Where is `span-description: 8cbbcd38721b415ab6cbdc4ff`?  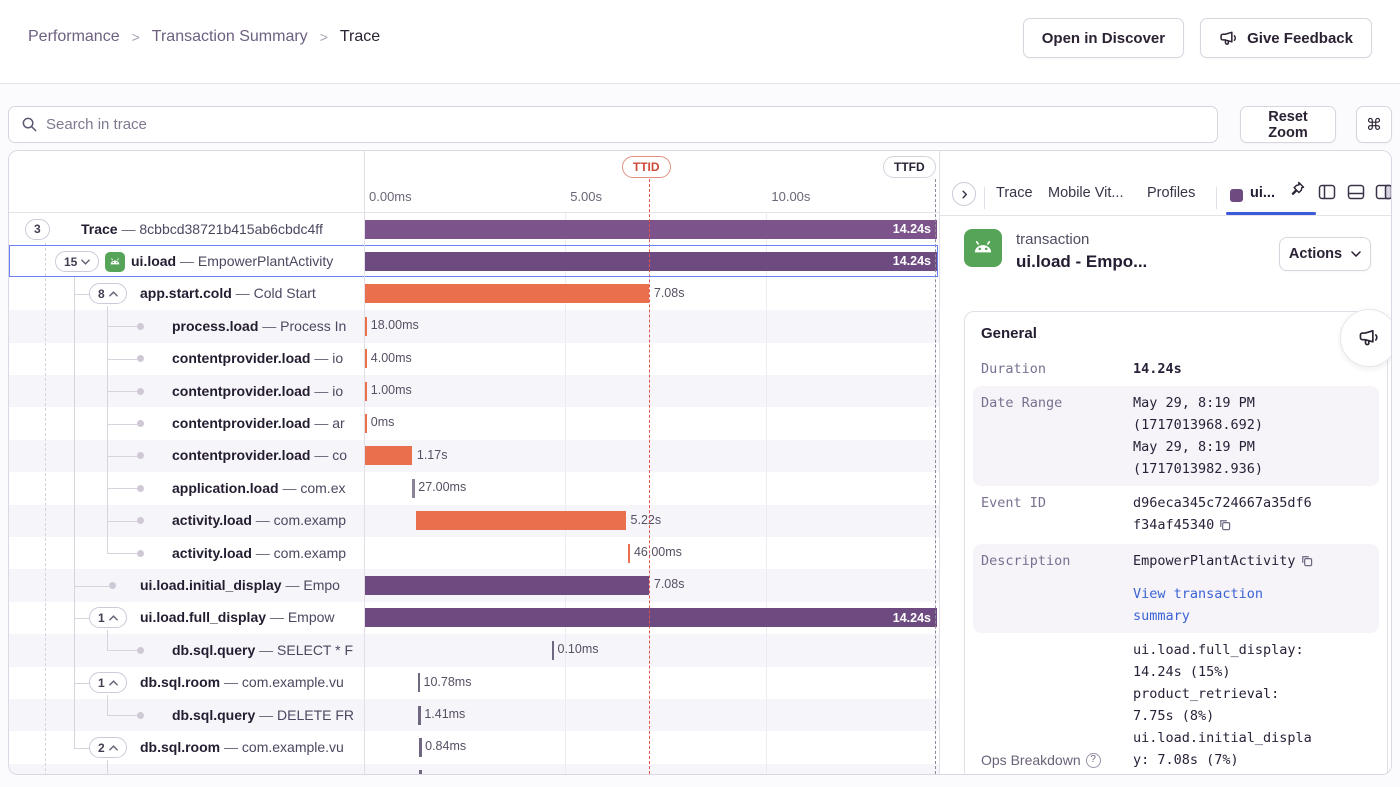 span-description: 8cbbcd38721b415ab6cbdc4ff is located at coordinates (231, 228).